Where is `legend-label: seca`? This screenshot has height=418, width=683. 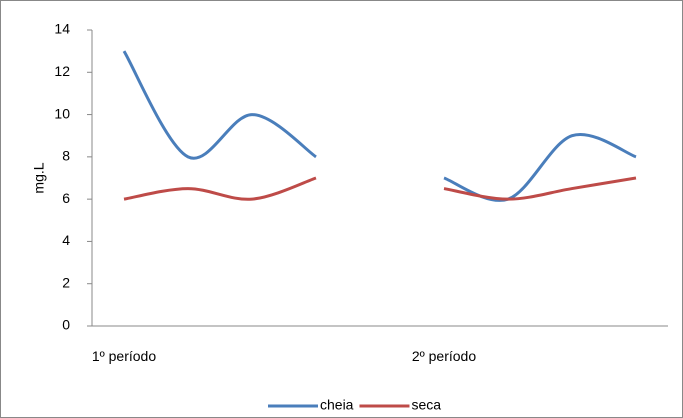 legend-label: seca is located at coordinates (426, 405).